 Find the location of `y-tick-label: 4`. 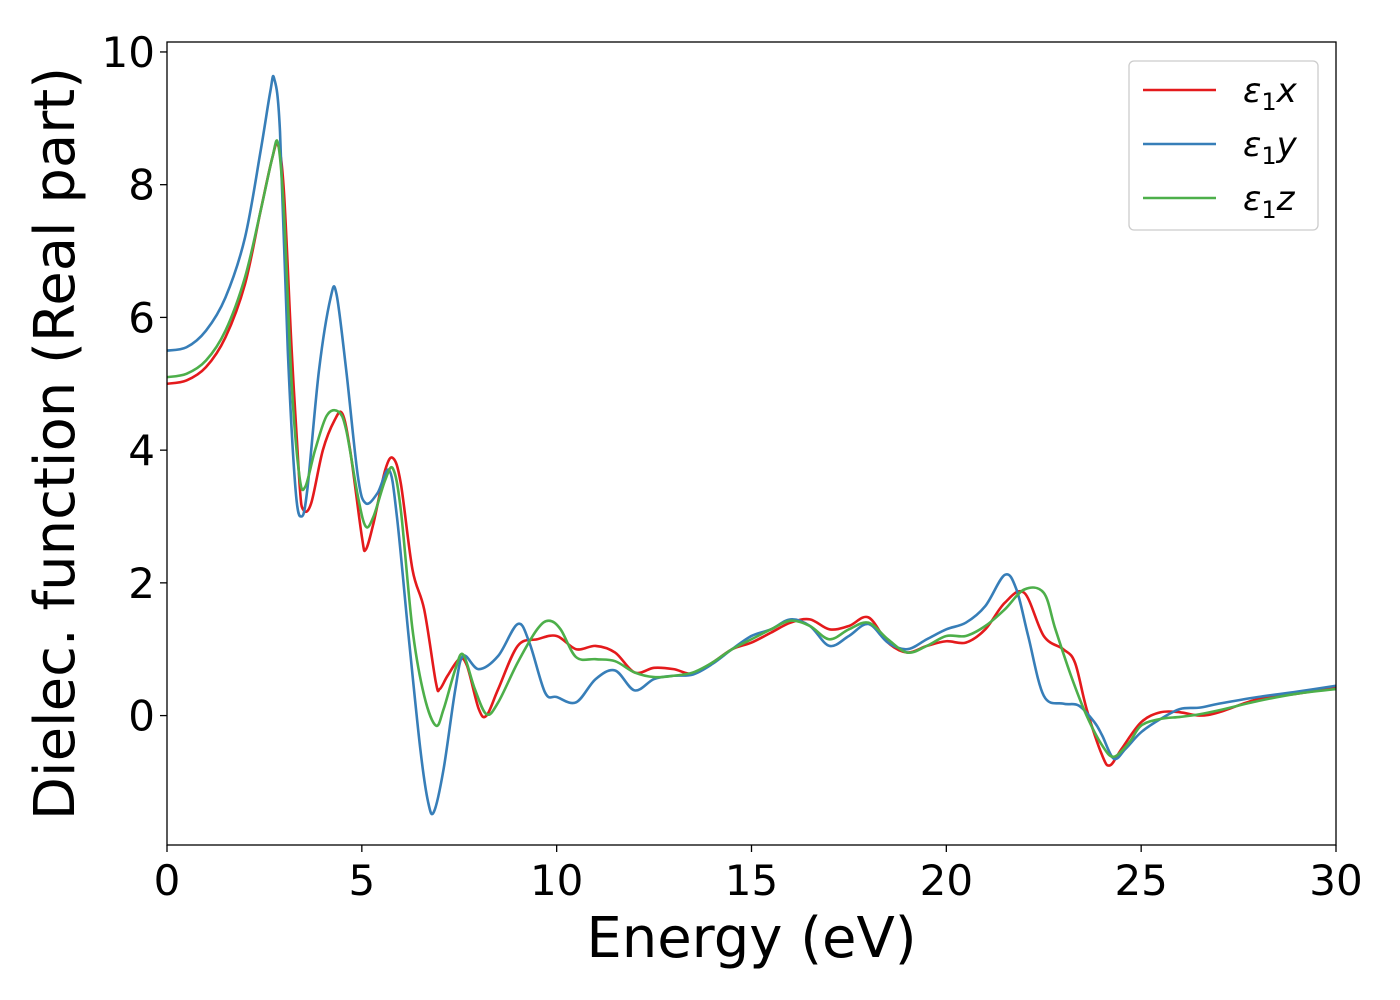

y-tick-label: 4 is located at coordinates (141, 450).